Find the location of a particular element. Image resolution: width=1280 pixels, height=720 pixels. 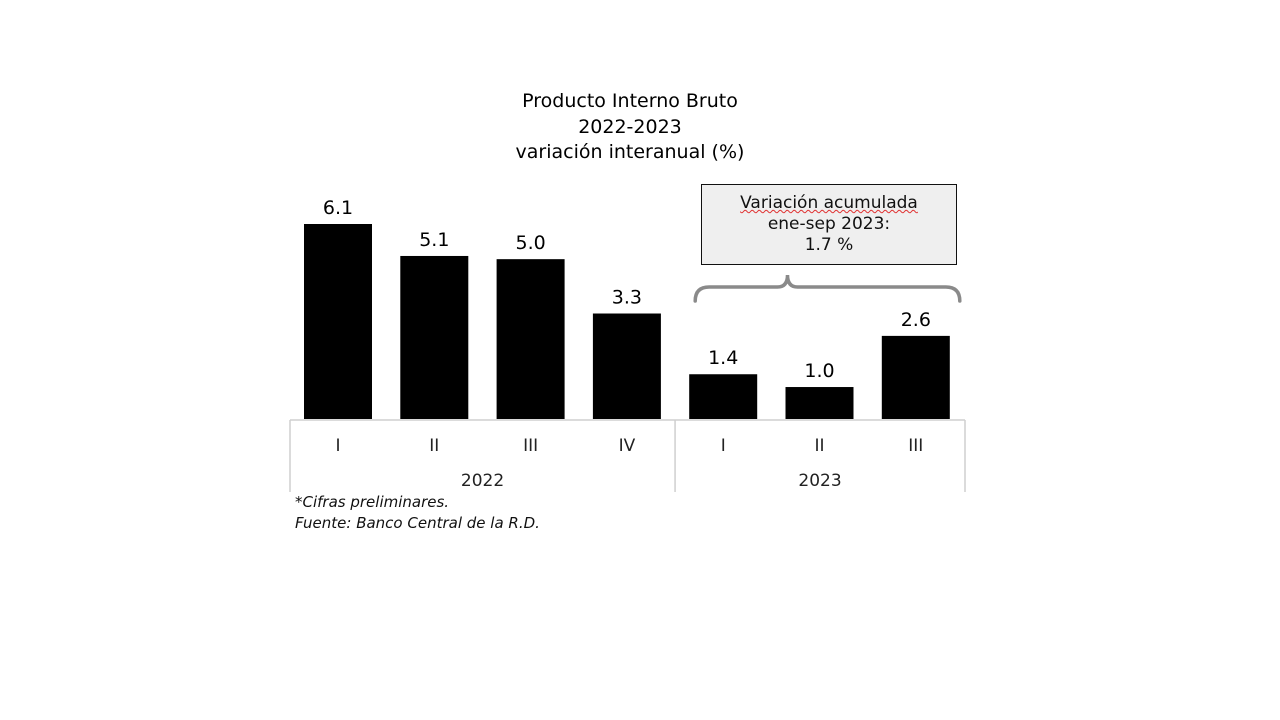

chart-title-line-2: 2022-2023 is located at coordinates (630, 126).